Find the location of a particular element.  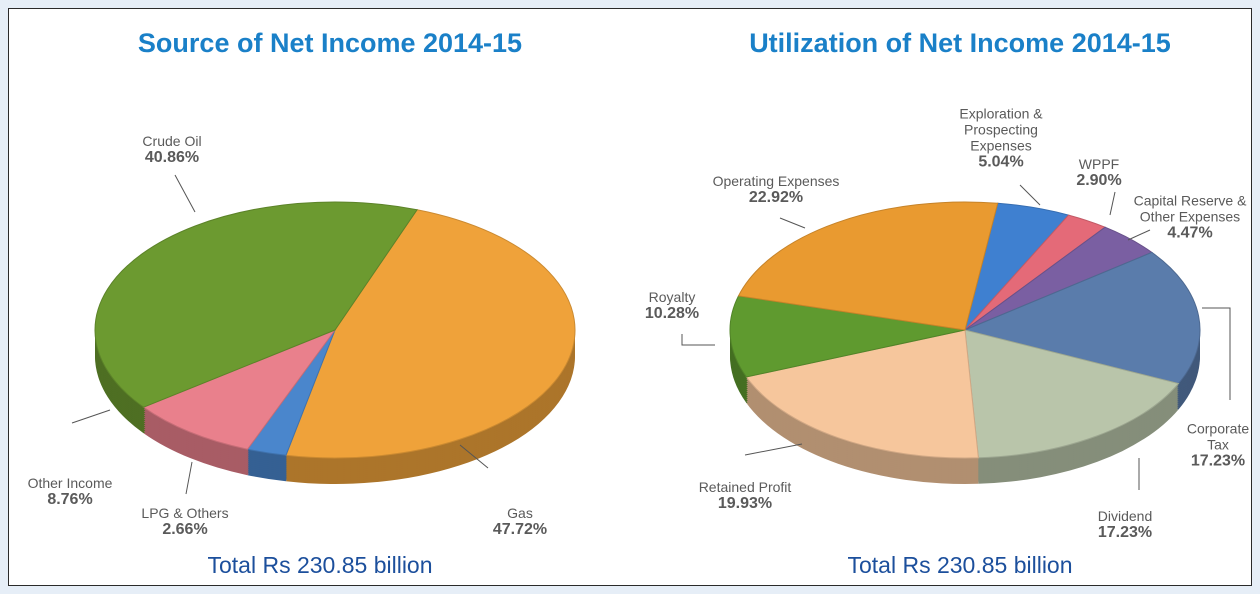

value-label: 2.90% is located at coordinates (1099, 180).